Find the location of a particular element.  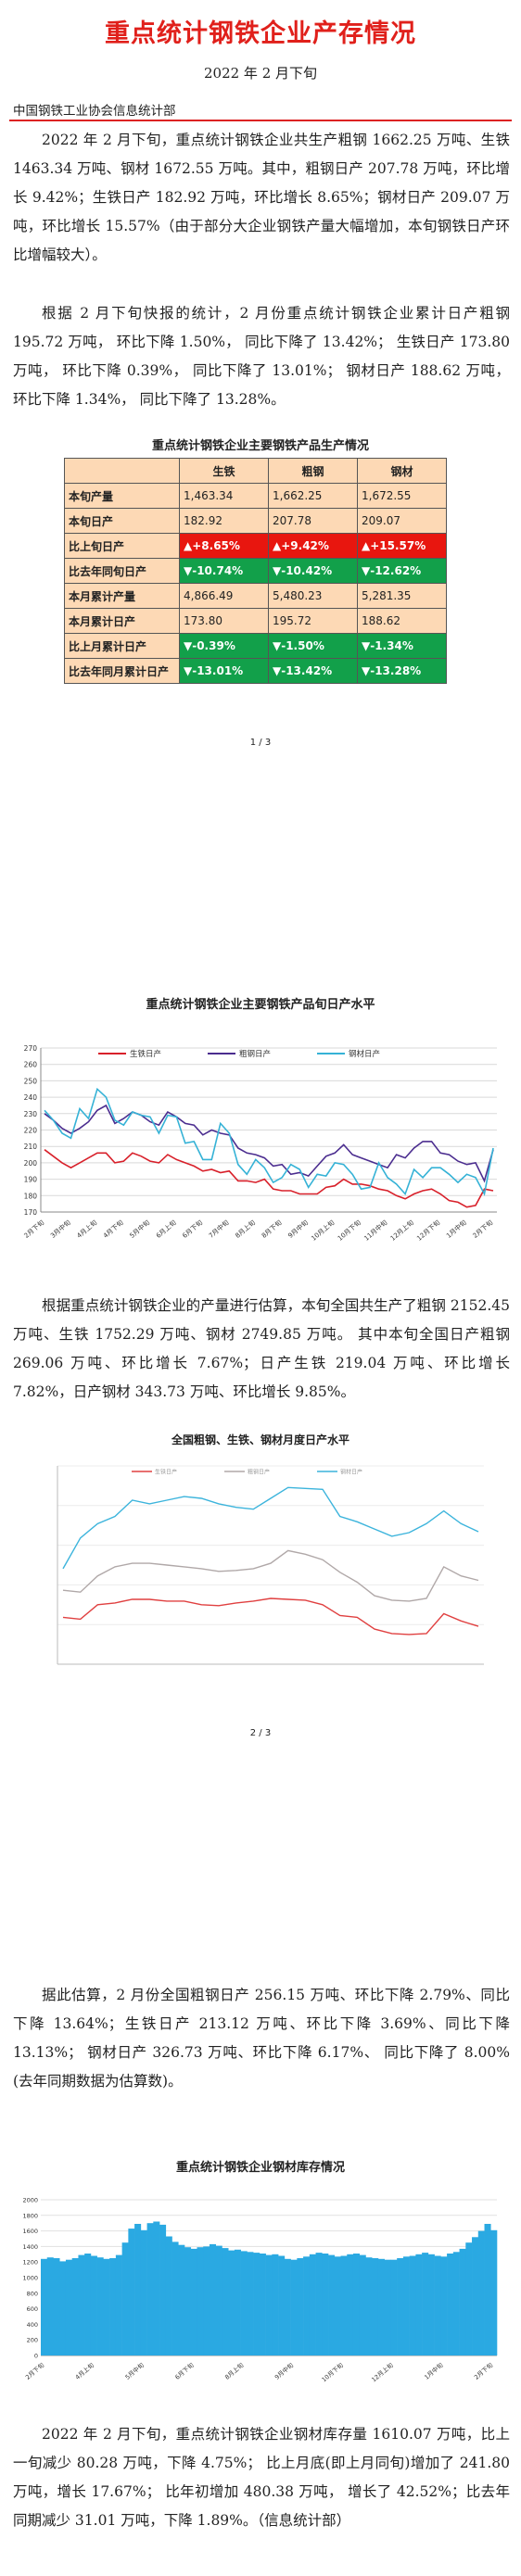

table-cell: 1,672.55 is located at coordinates (402, 496).